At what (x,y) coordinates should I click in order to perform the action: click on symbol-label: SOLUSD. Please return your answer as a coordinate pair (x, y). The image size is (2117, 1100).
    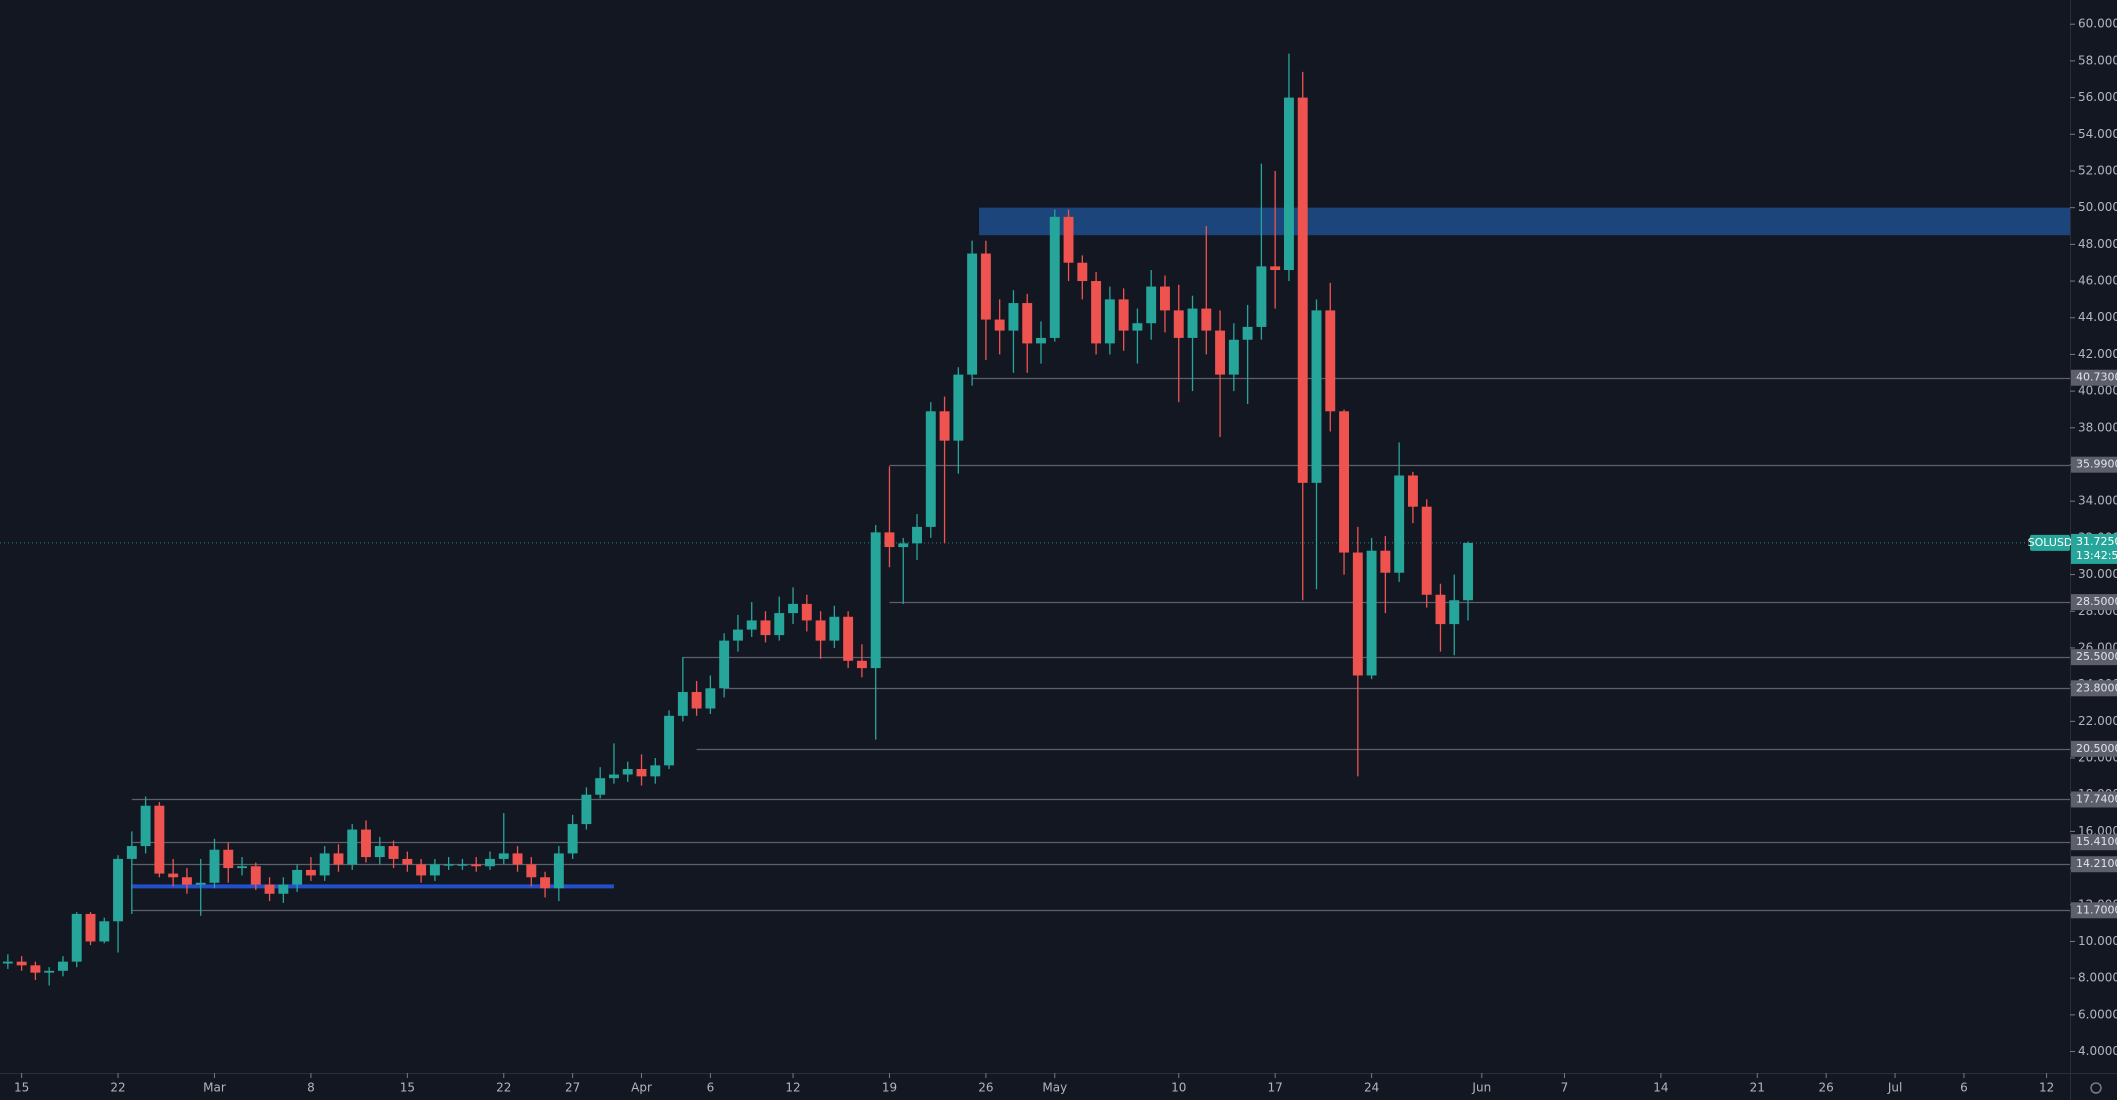
    Looking at the image, I should click on (2050, 542).